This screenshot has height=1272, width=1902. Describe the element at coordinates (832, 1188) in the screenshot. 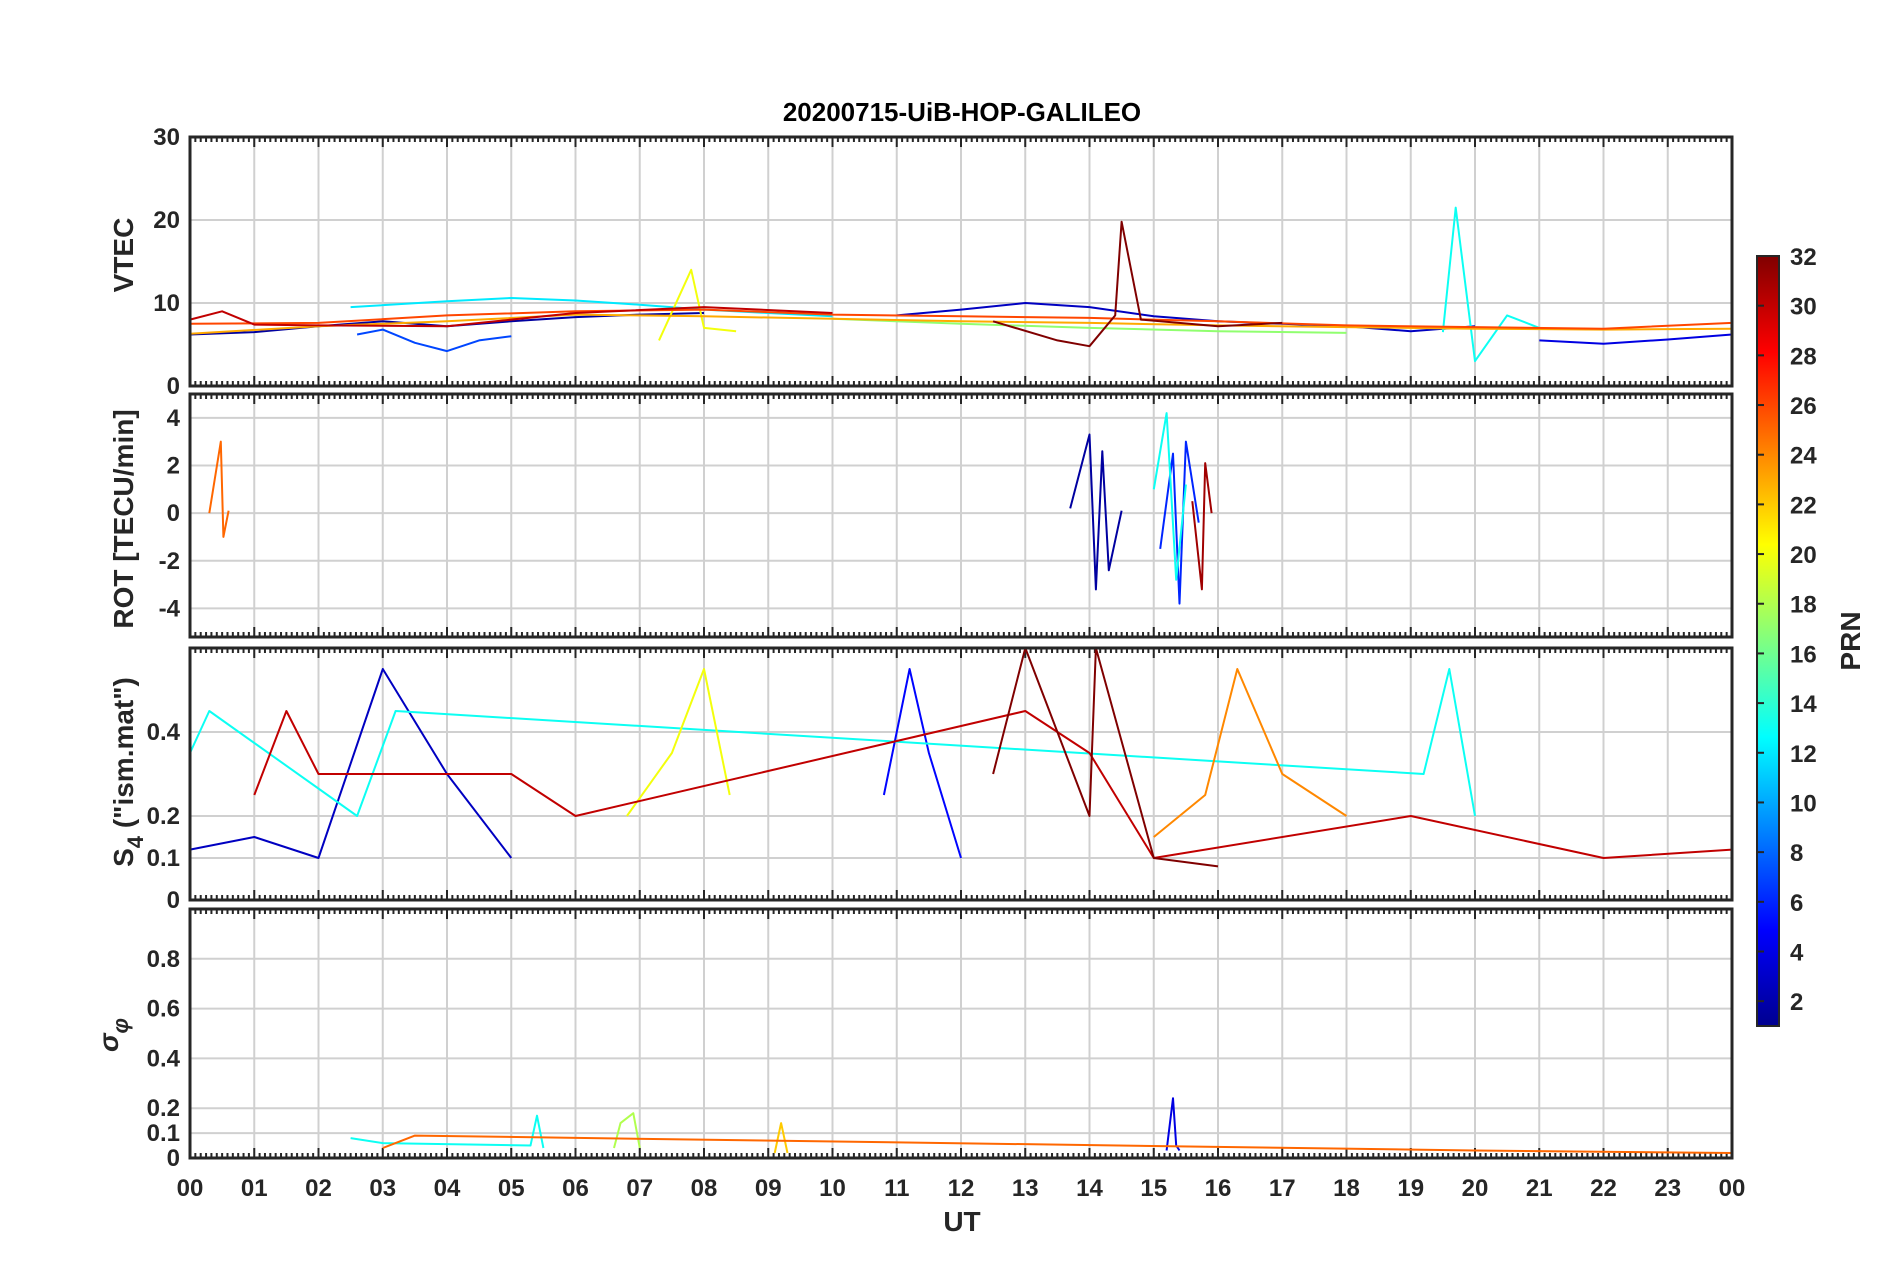

I see `x-tick-label: 10` at that location.